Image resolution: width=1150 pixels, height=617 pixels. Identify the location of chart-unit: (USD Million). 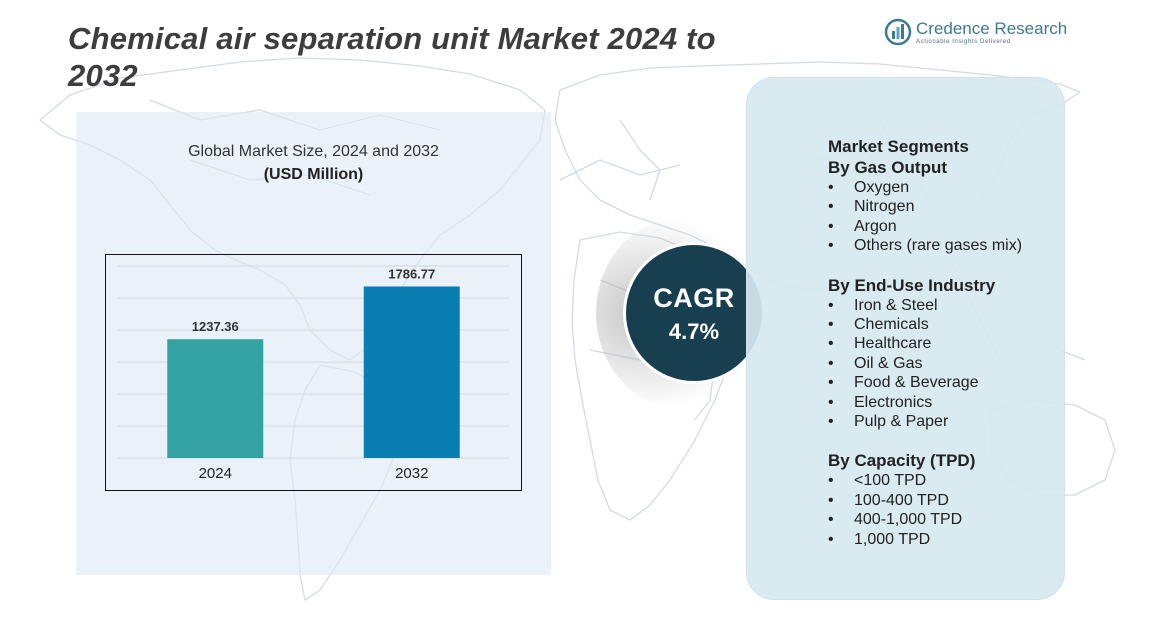
(313, 174).